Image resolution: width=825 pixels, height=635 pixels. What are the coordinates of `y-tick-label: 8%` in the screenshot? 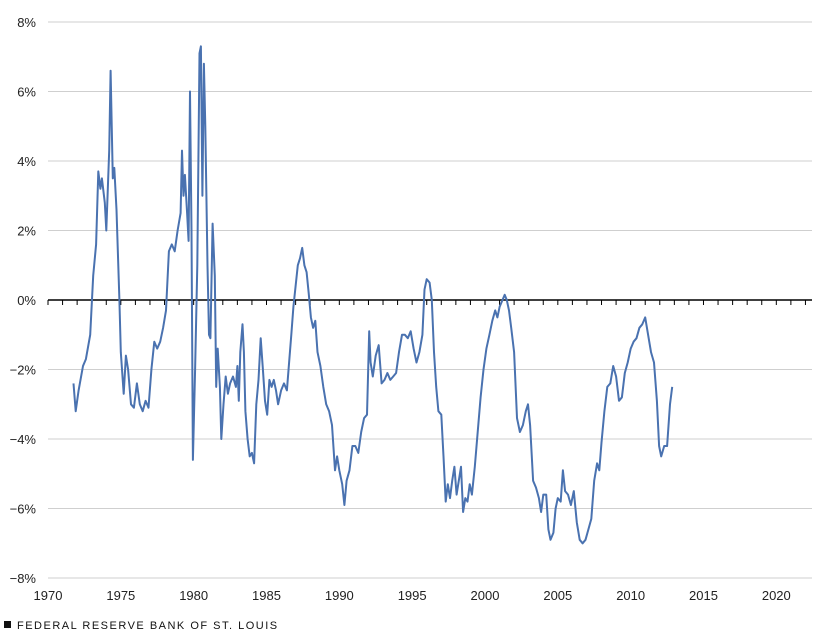 It's located at (26, 22).